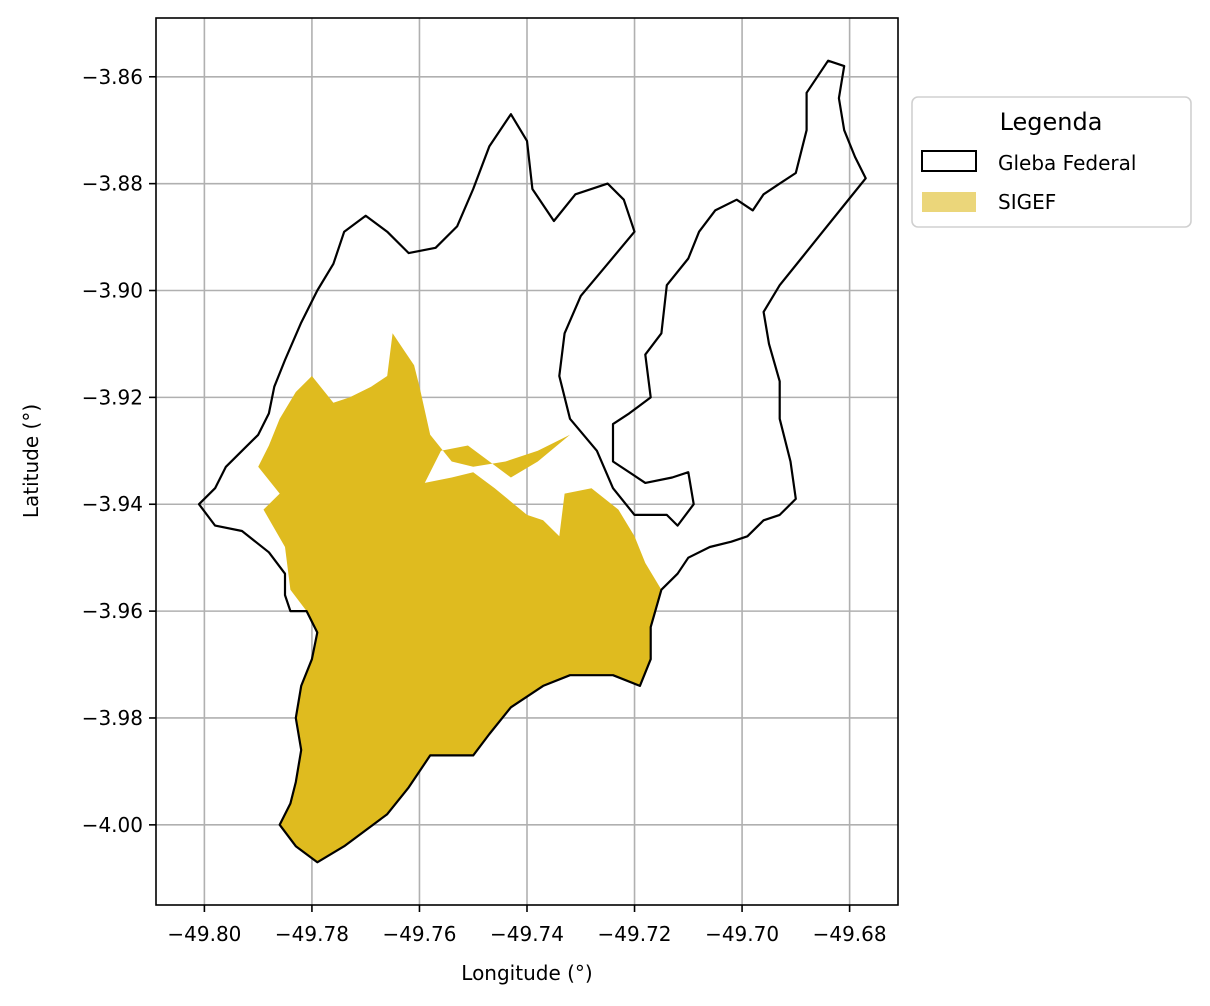 This screenshot has width=1210, height=1006. I want to click on y-tick-label: −3.86, so click(112, 77).